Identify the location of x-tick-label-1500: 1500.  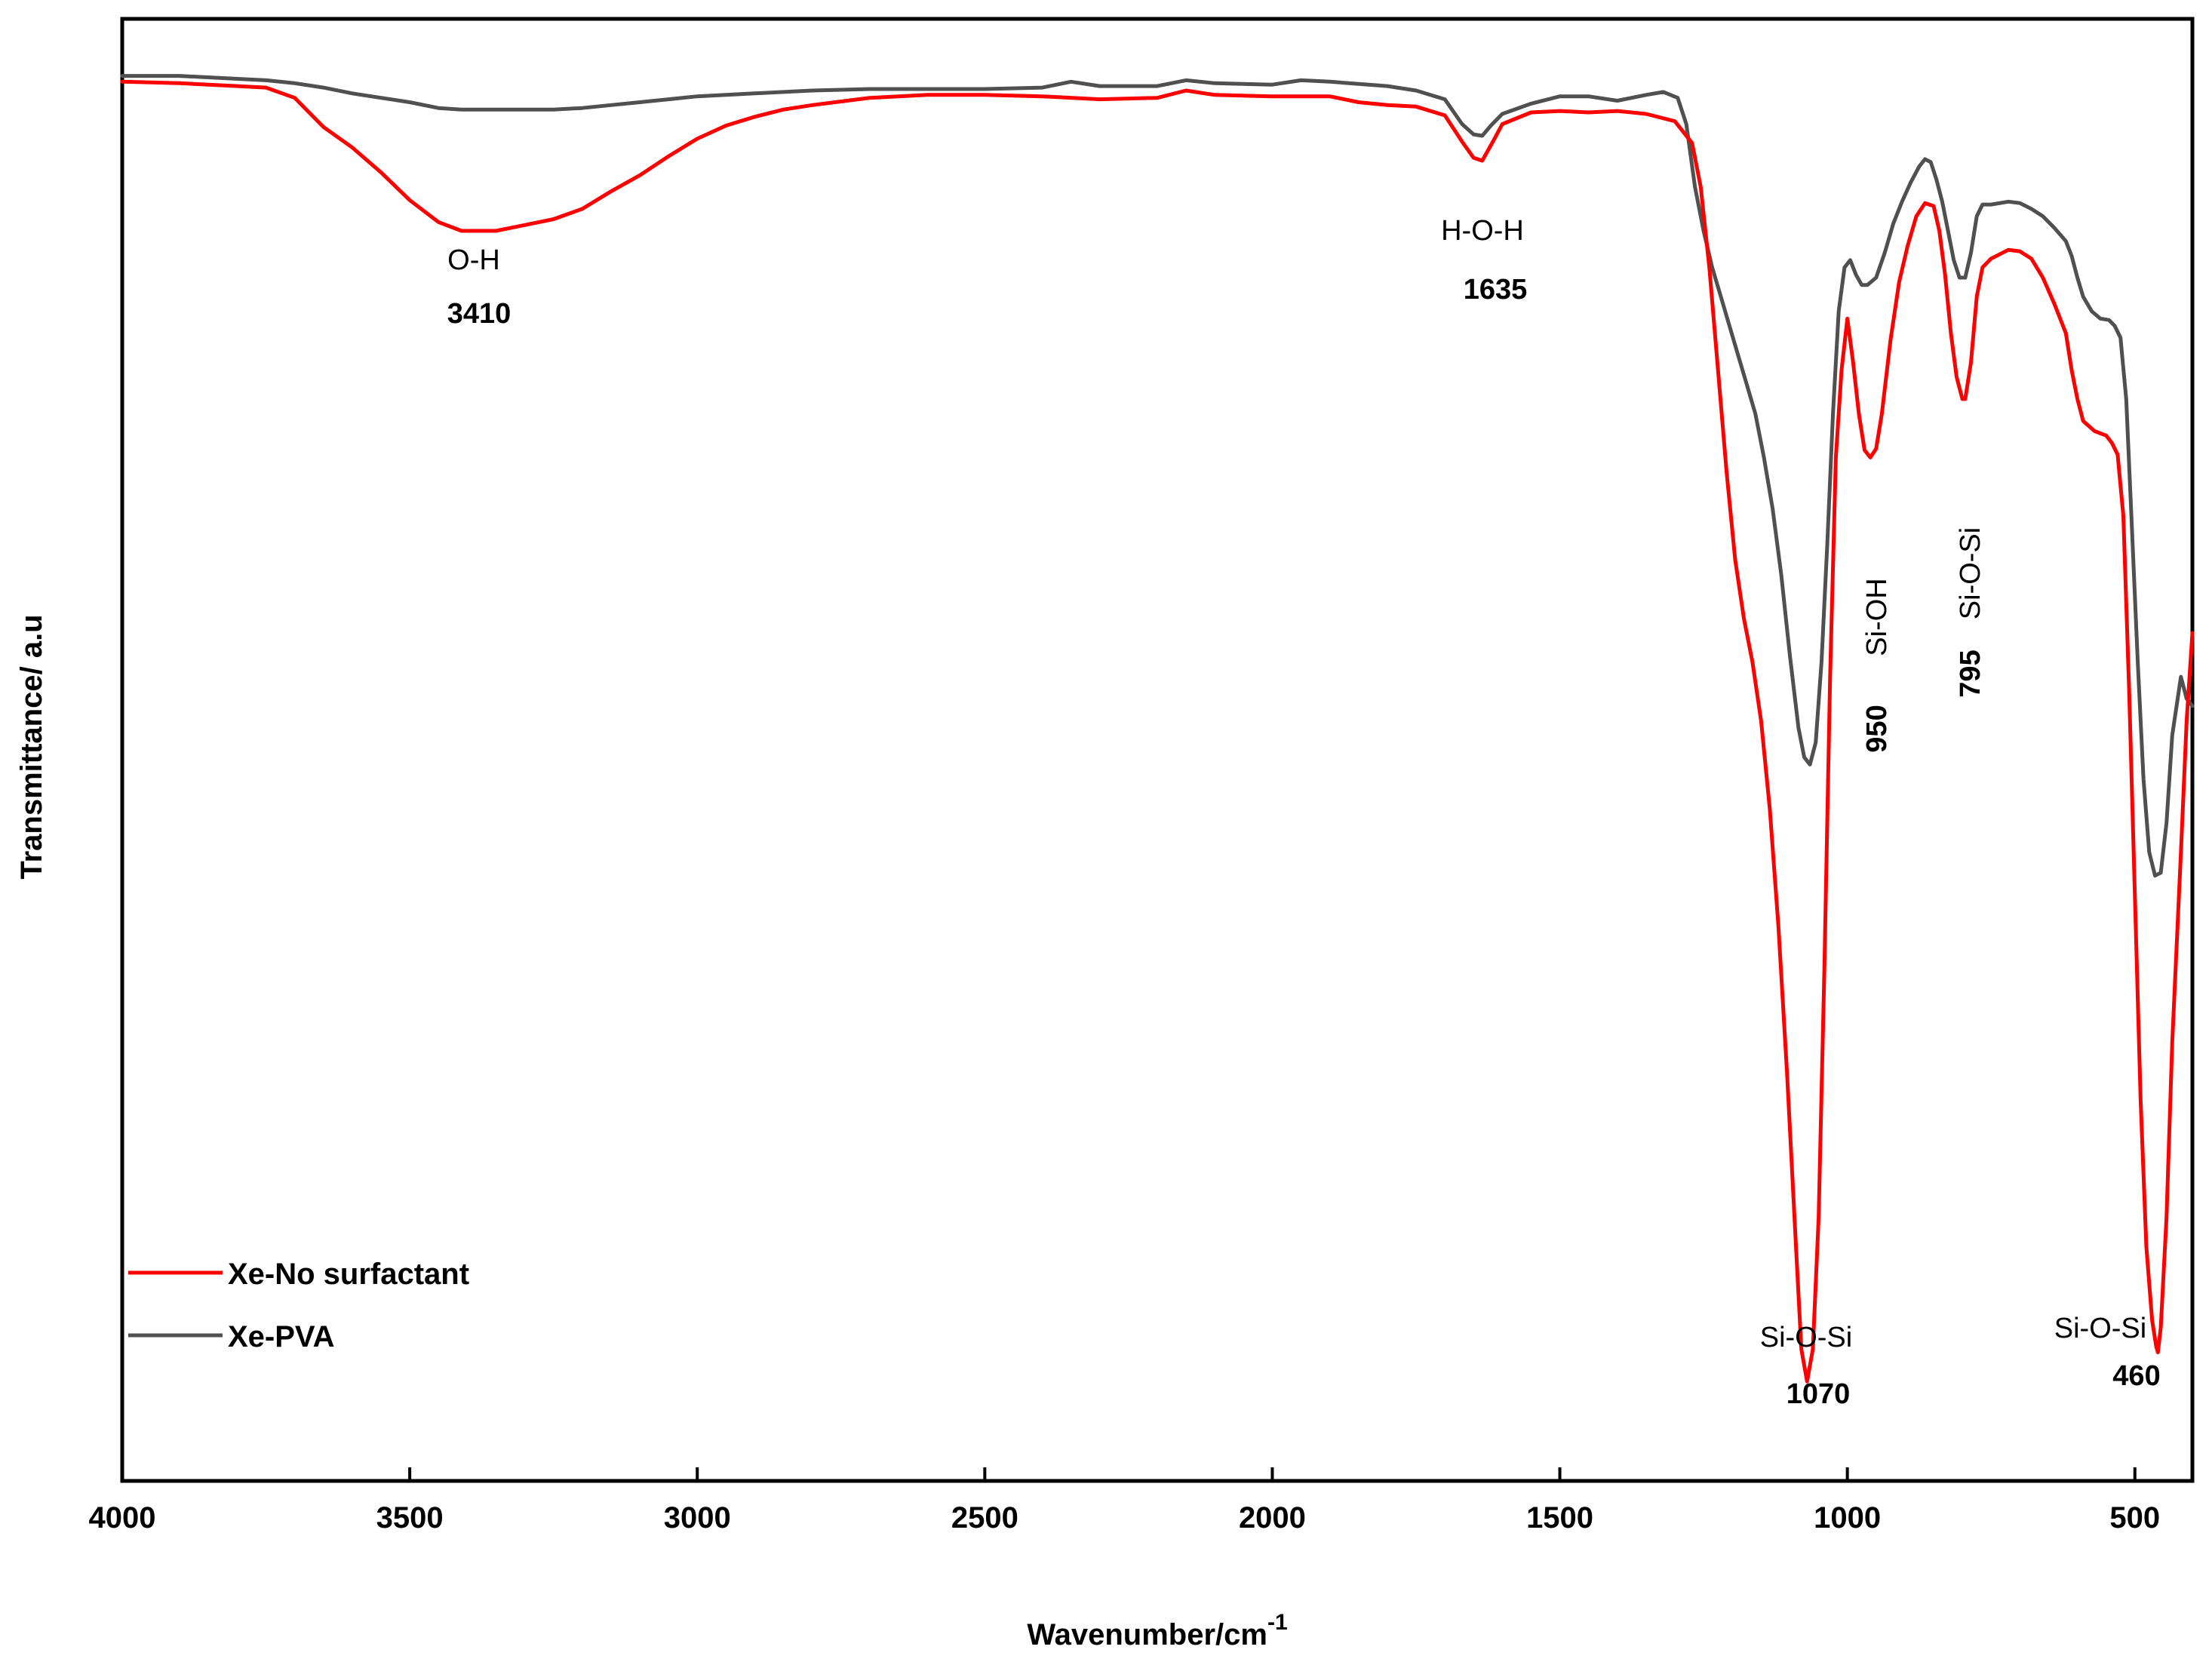
(1559, 1517).